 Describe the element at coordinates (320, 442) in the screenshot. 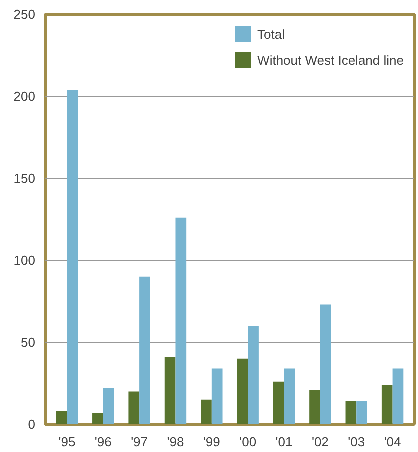

I see `x-tick-label: '02` at that location.